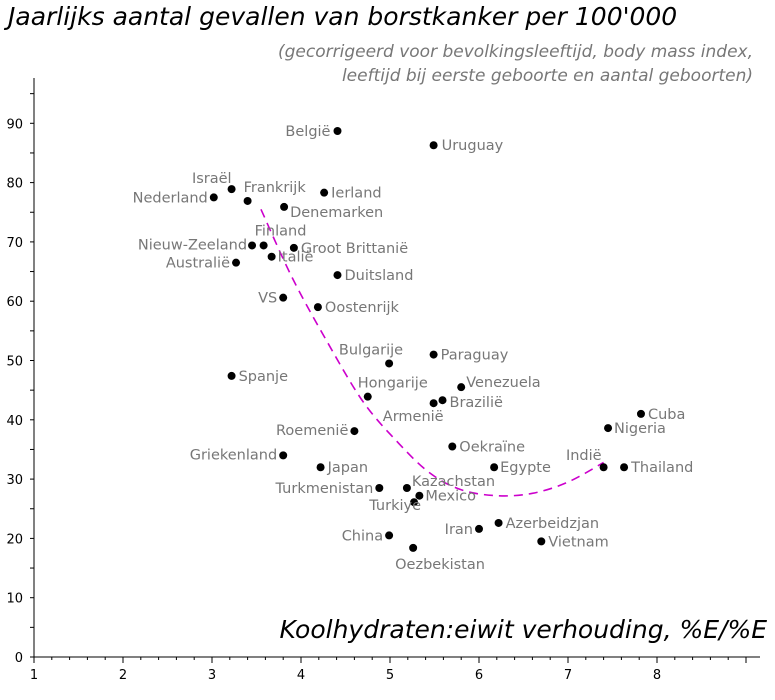  What do you see at coordinates (459, 530) in the screenshot?
I see `data-point-label: Iran` at bounding box center [459, 530].